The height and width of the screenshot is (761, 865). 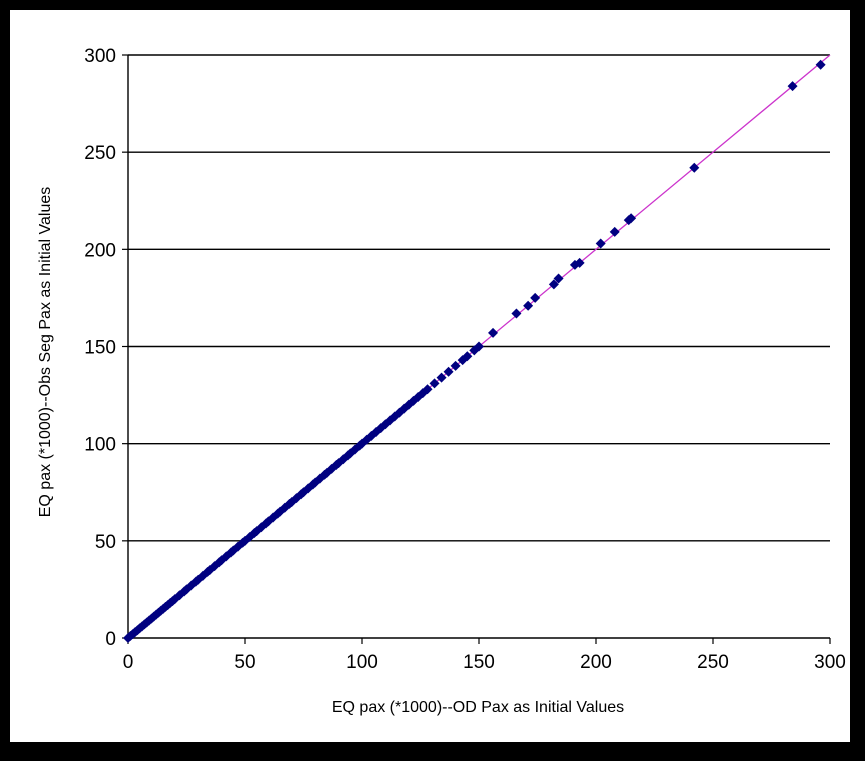 I want to click on y-tick-labels: 0 50 100 150 200 250 300, so click(x=100, y=348).